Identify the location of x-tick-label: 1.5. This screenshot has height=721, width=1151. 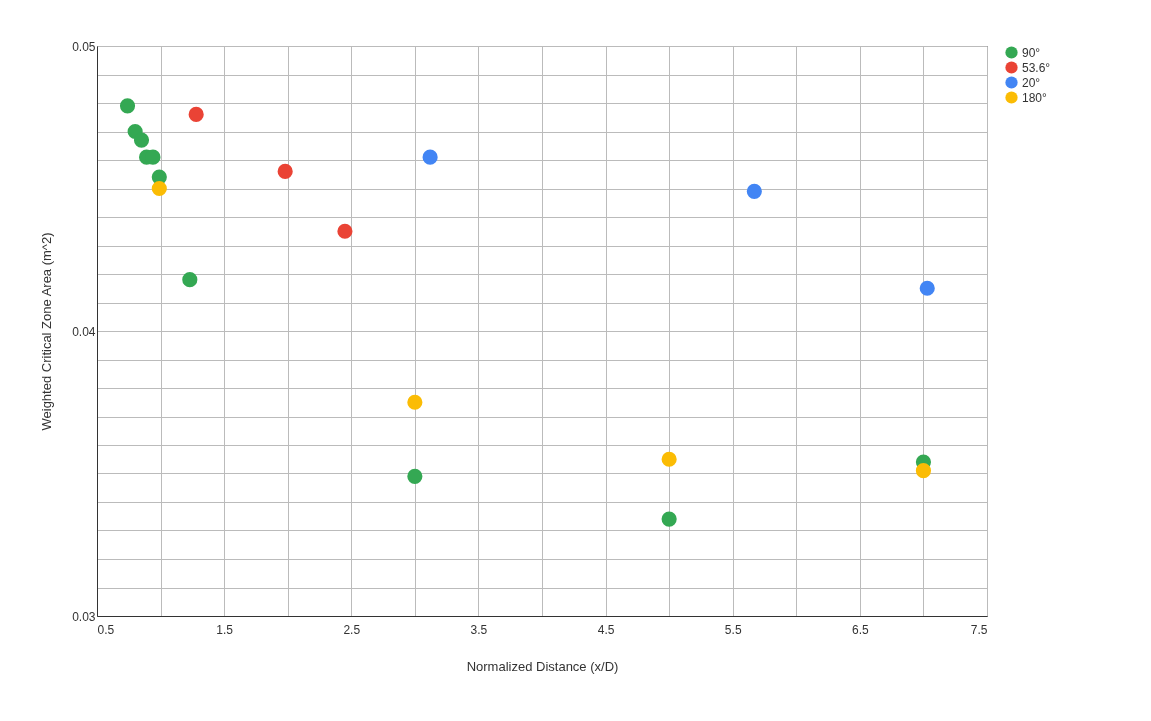
(225, 629).